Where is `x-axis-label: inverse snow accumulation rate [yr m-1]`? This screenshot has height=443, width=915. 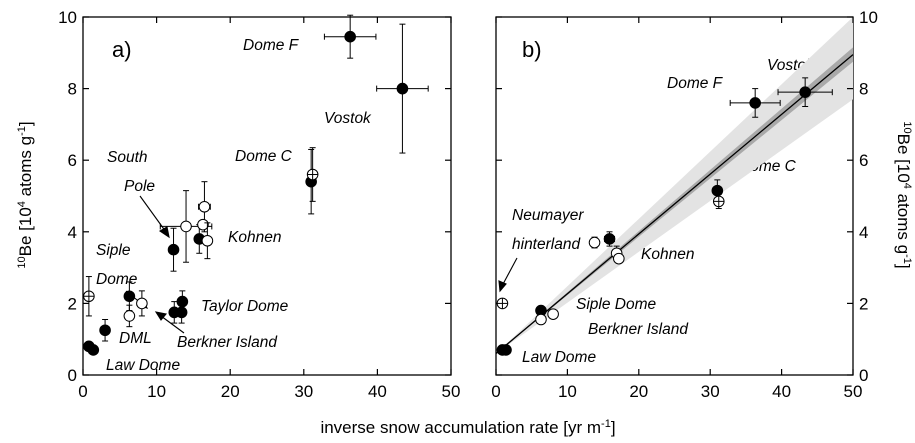 x-axis-label: inverse snow accumulation rate [yr m-1] is located at coordinates (467, 427).